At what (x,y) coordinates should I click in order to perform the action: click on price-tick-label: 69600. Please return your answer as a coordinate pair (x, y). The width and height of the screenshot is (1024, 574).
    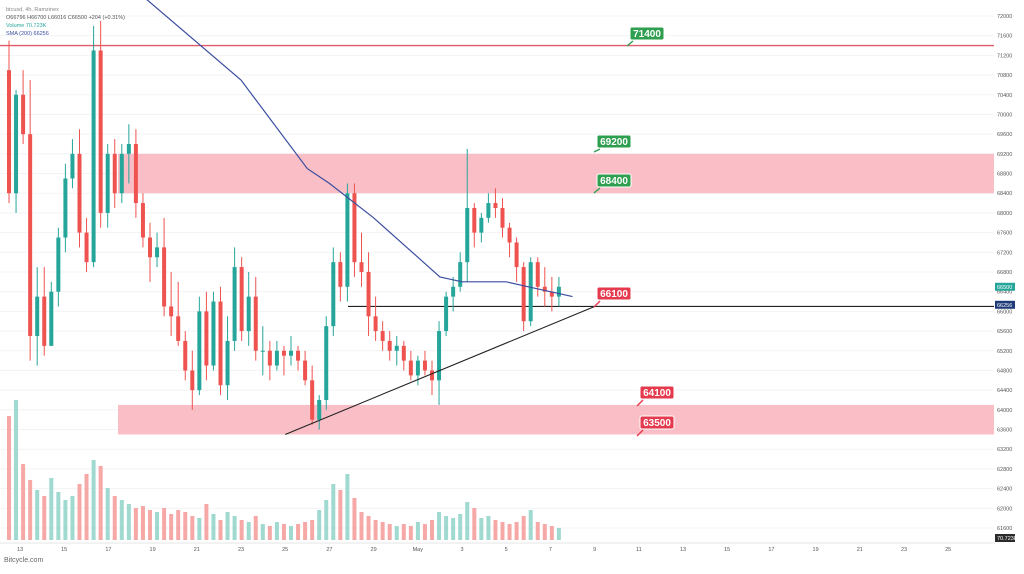
    Looking at the image, I should click on (1004, 135).